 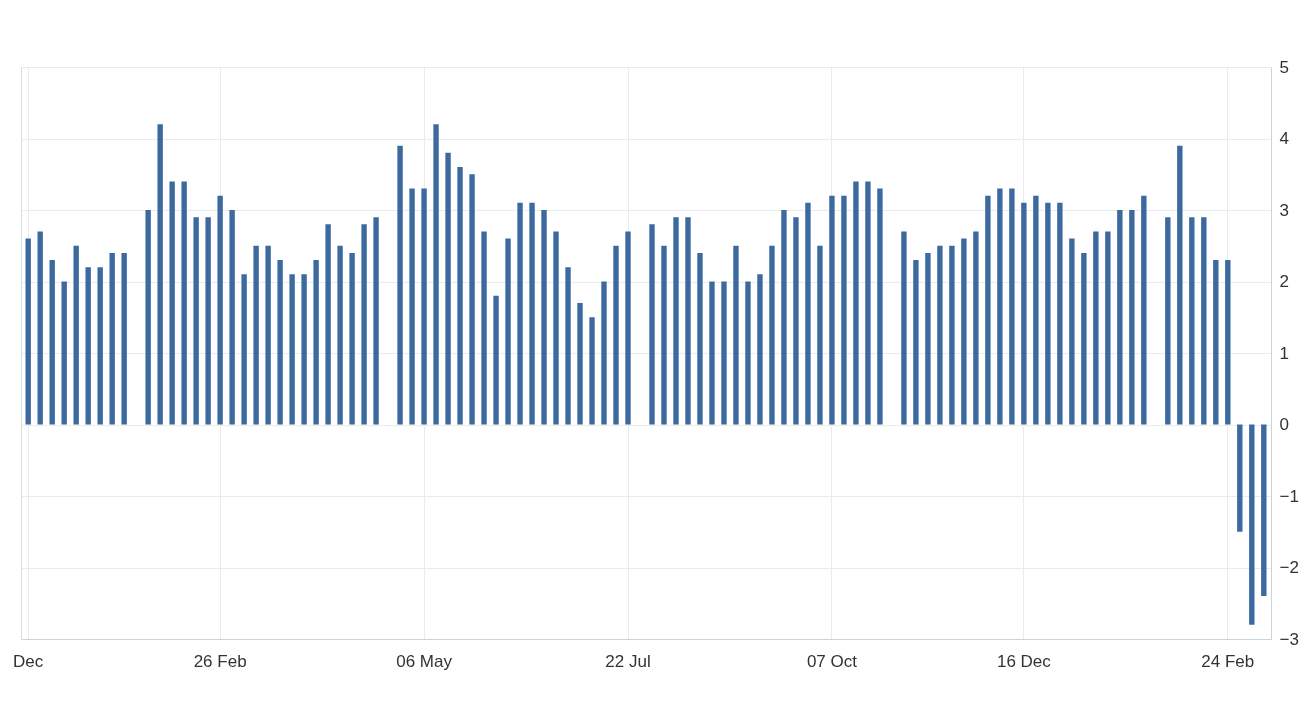 What do you see at coordinates (1284, 67) in the screenshot?
I see `y-tick-label: 5` at bounding box center [1284, 67].